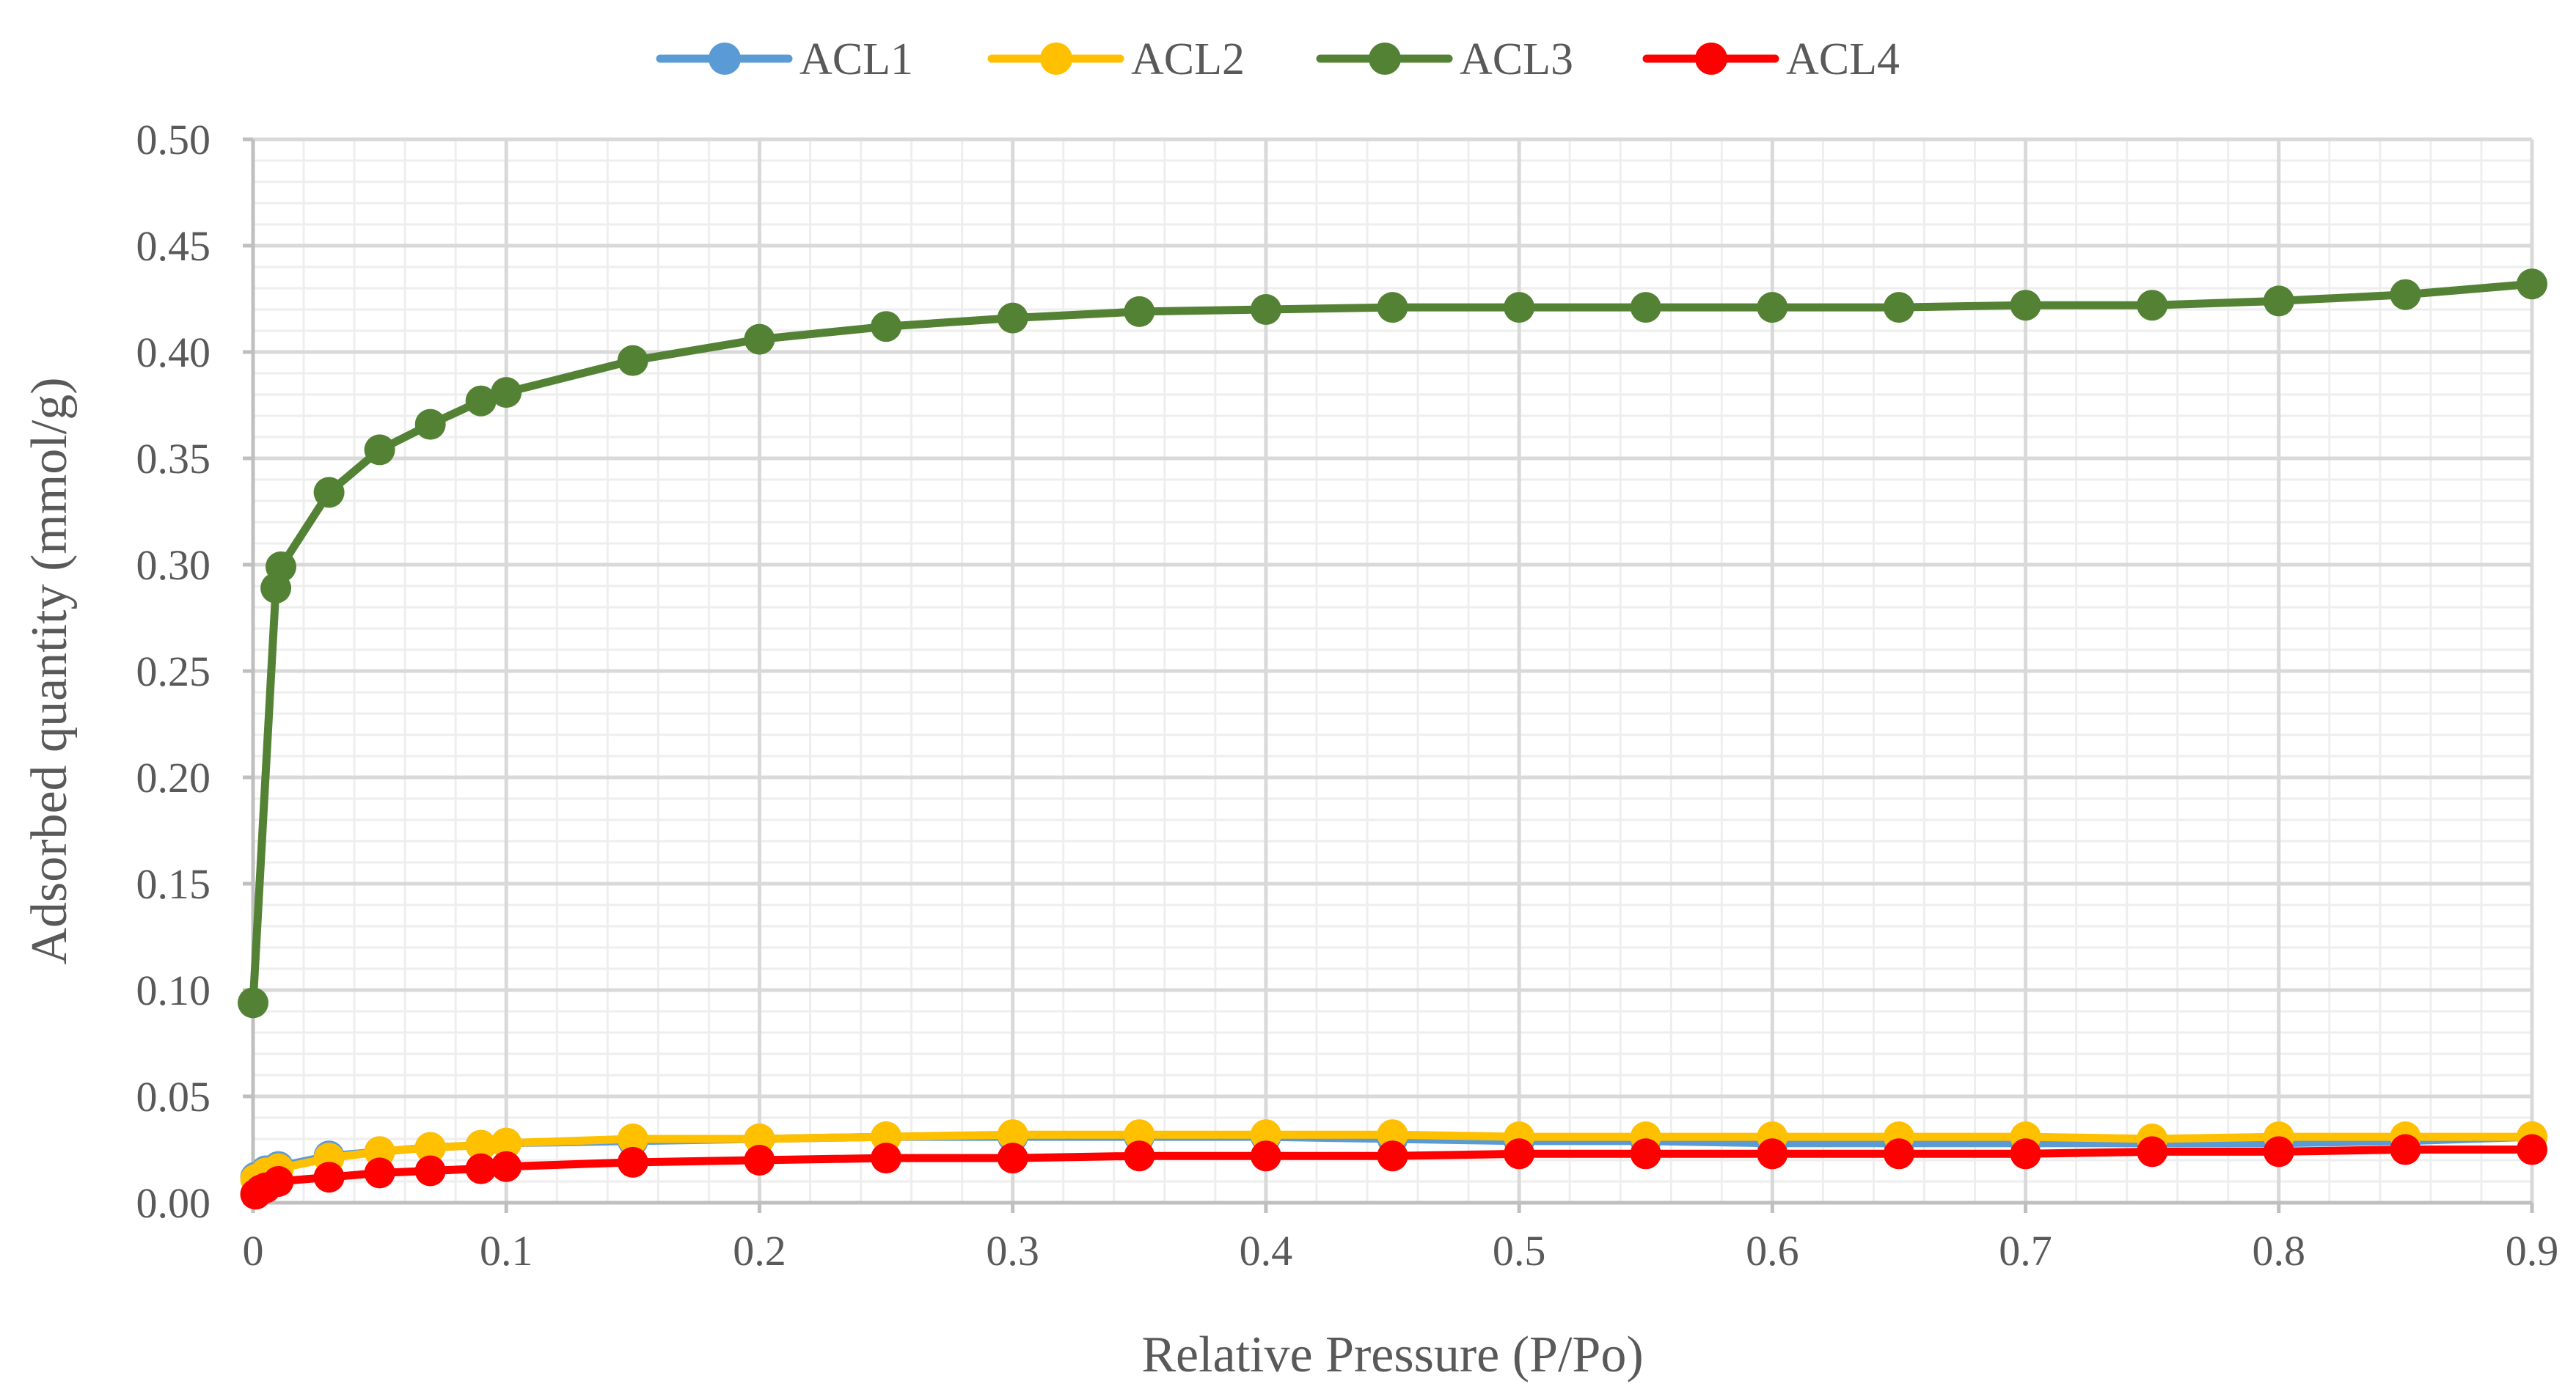 This screenshot has height=1400, width=2576. I want to click on legend: ACL1 ACL2 ACL3 ACL4, so click(1278, 59).